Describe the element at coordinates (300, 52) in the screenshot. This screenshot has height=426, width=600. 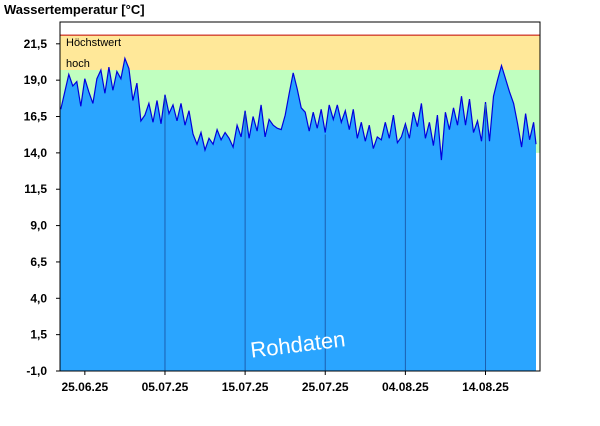
I see `band-hoechstwert` at that location.